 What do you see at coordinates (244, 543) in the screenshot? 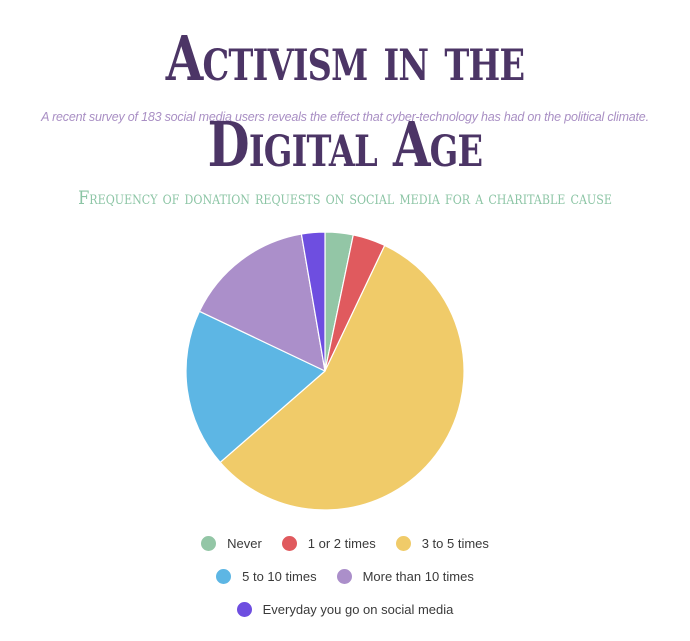
I see `legend-label: Never` at bounding box center [244, 543].